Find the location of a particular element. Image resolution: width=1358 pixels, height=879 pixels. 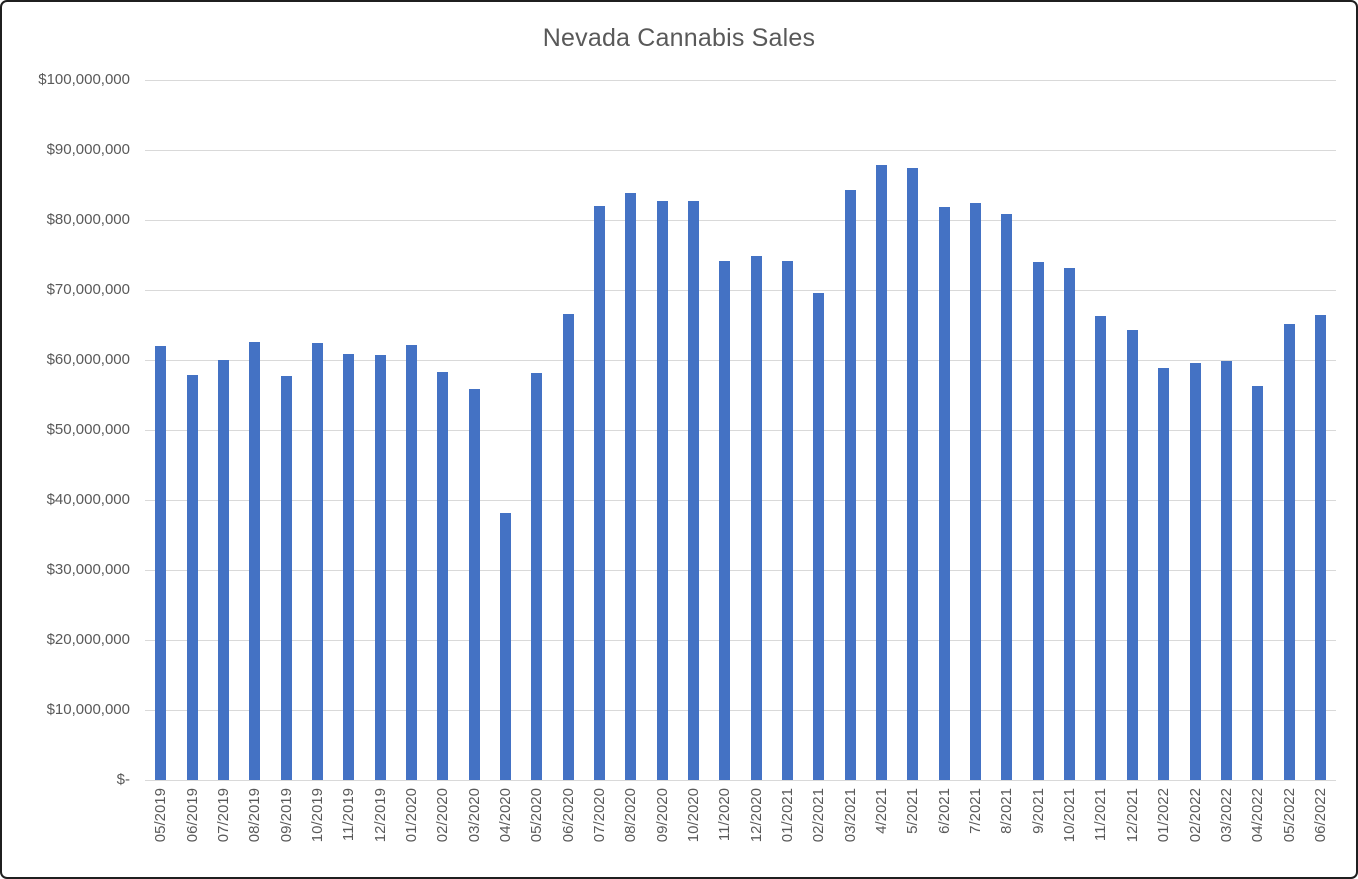

x-label-slot: 11/2021 is located at coordinates (1100, 814).